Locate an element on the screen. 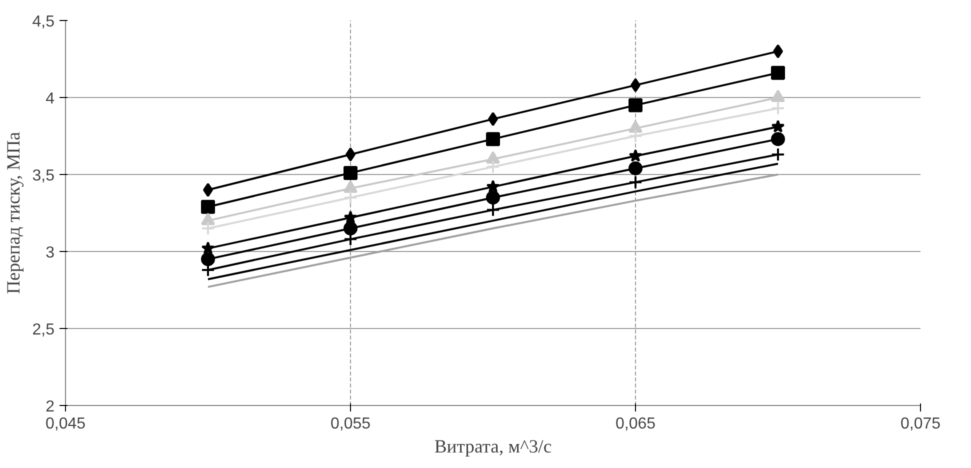  y-tick-label: 3 is located at coordinates (50, 253).